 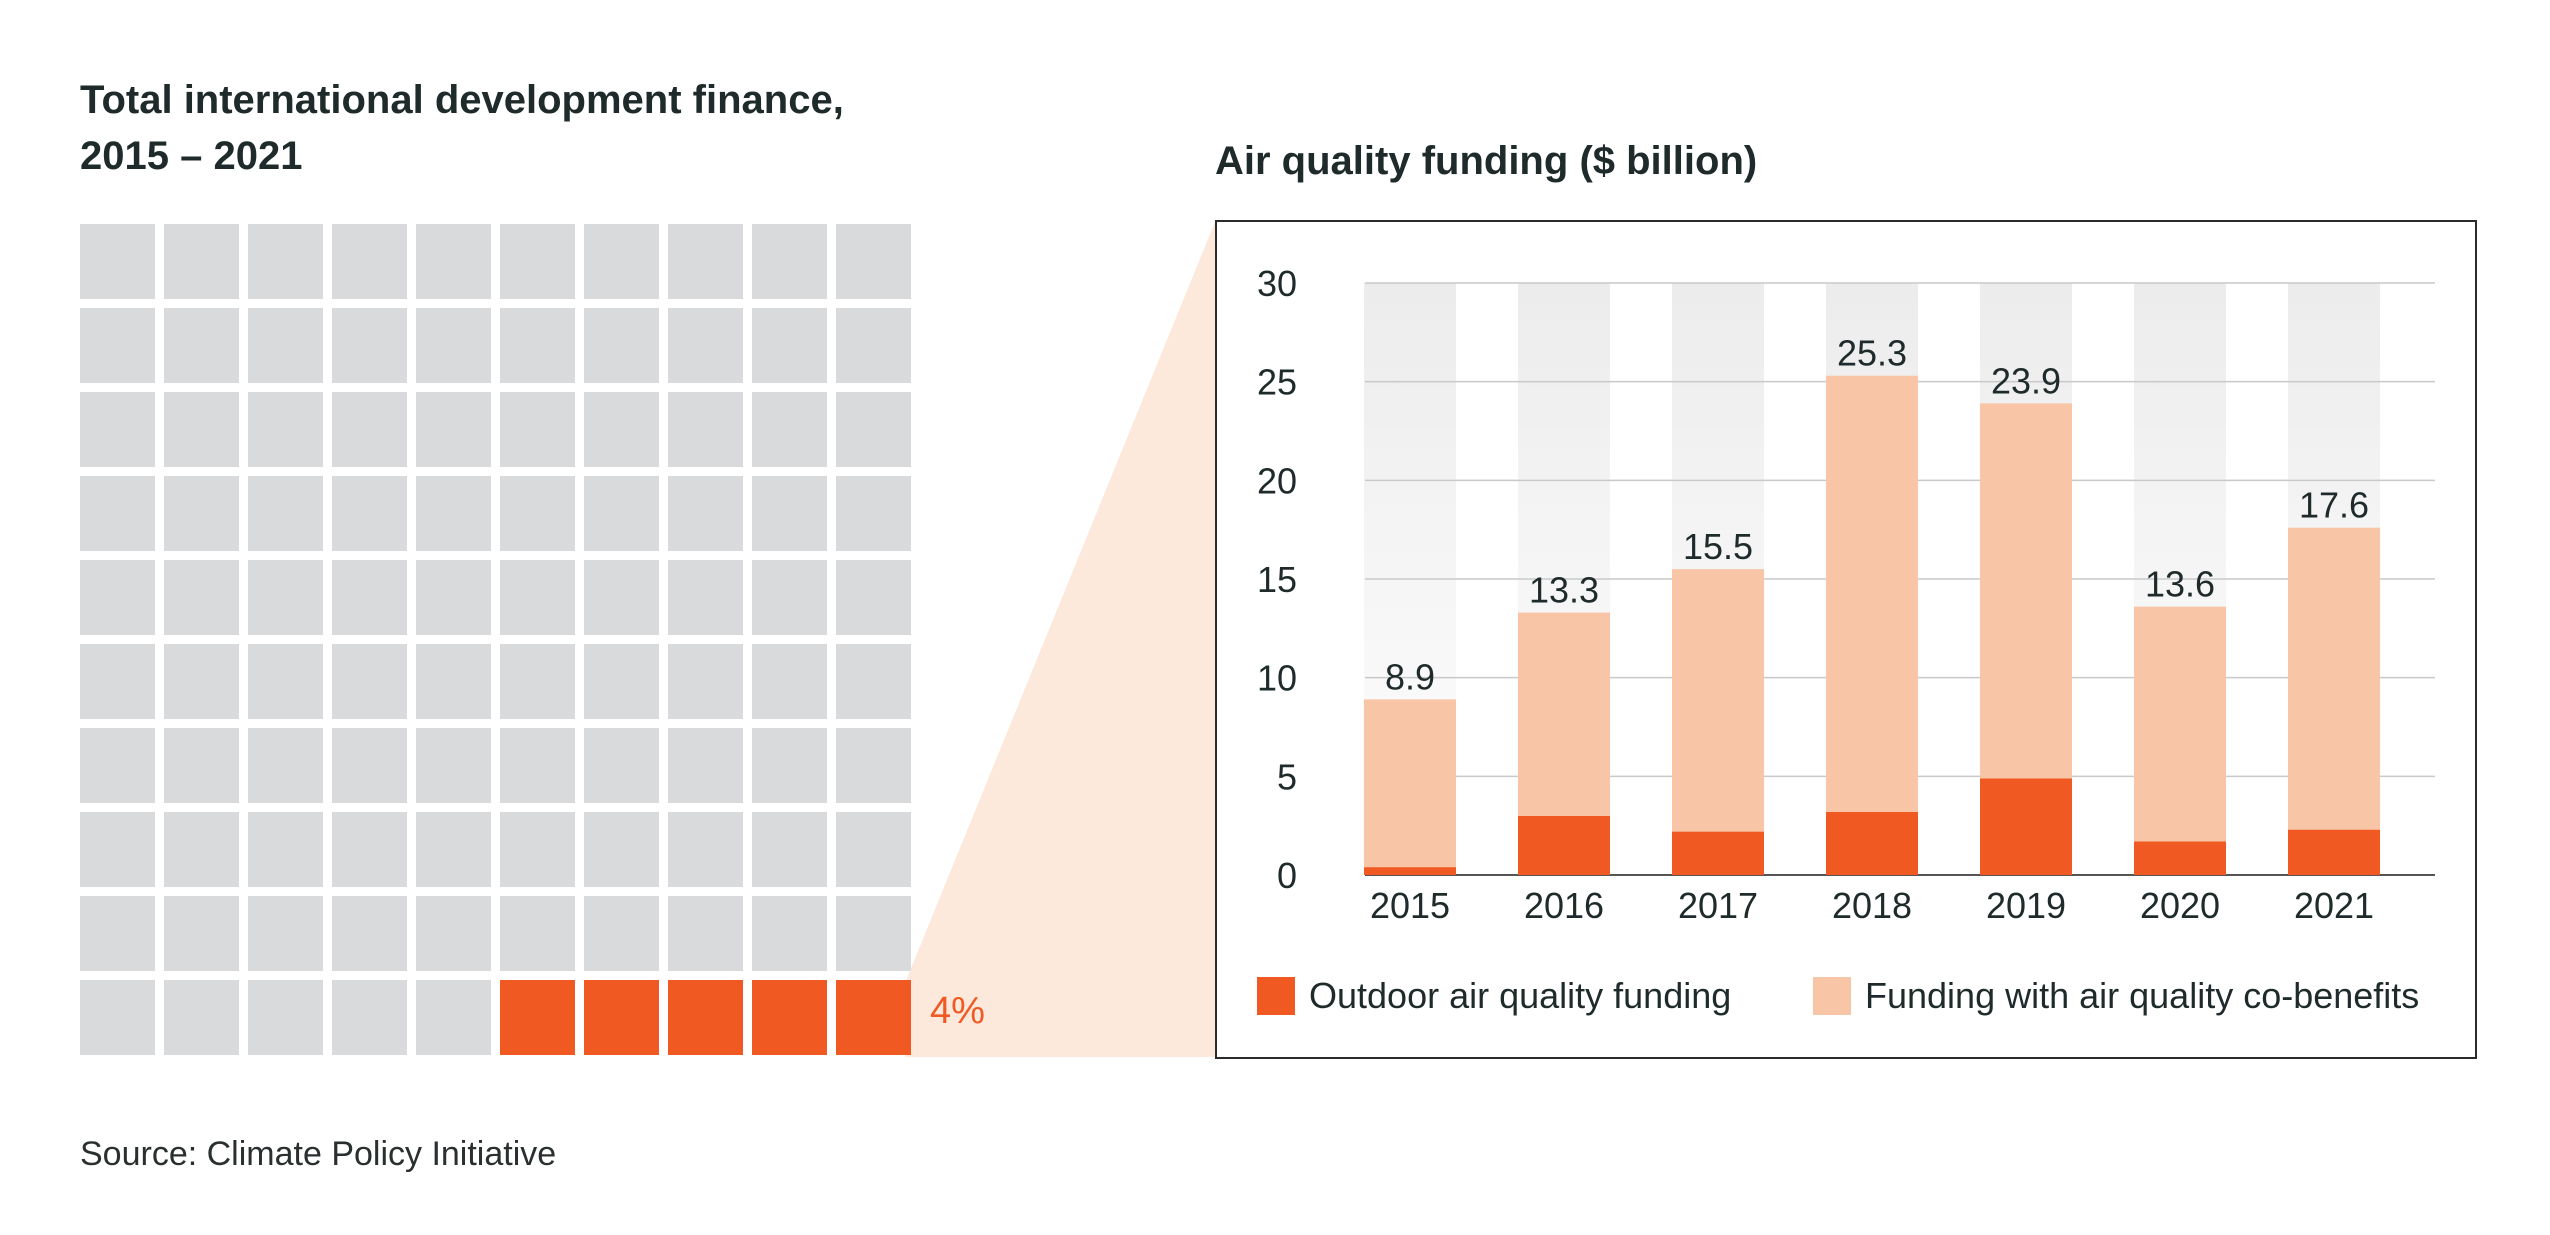 What do you see at coordinates (2180, 905) in the screenshot?
I see `x-tick-label: 2020` at bounding box center [2180, 905].